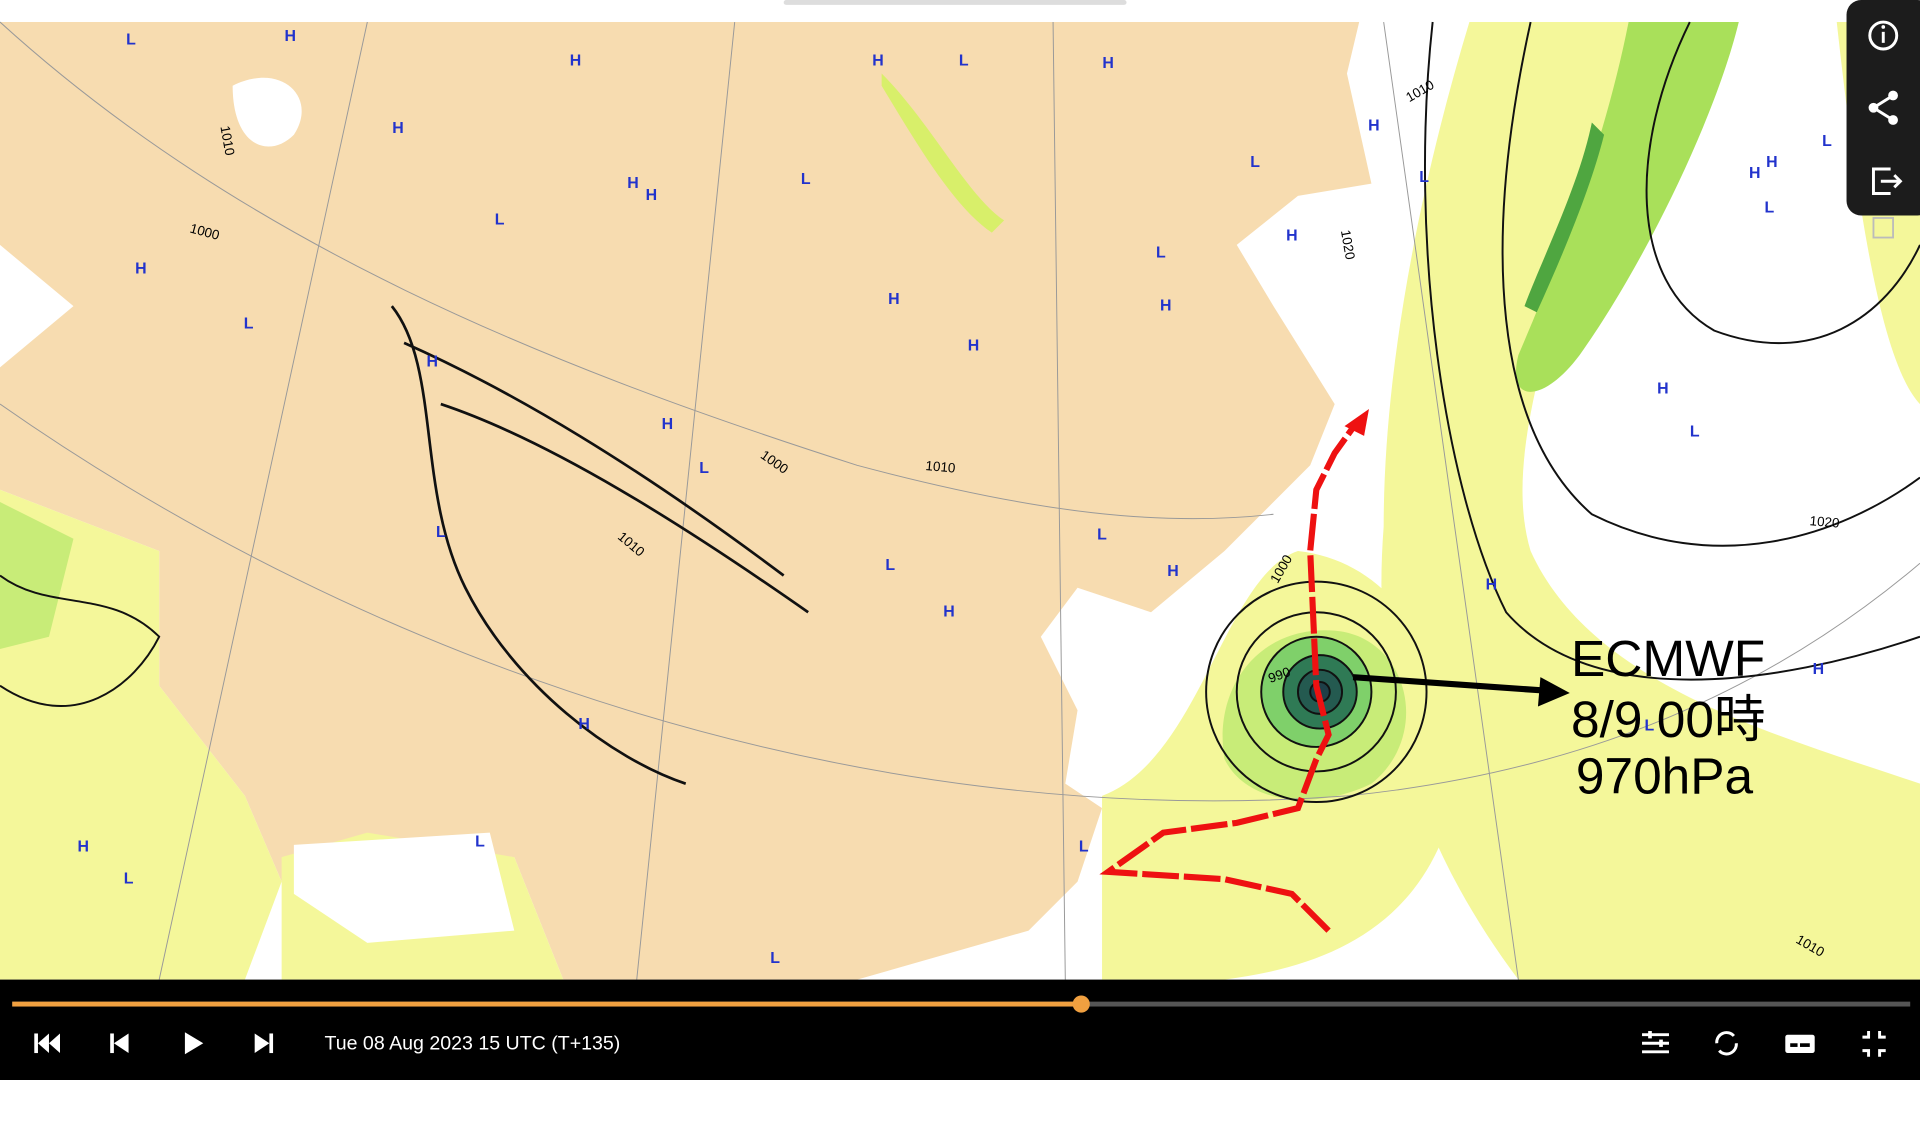 The image size is (1920, 1125). Describe the element at coordinates (1668, 658) in the screenshot. I see `annotation-model: ECMWF` at that location.